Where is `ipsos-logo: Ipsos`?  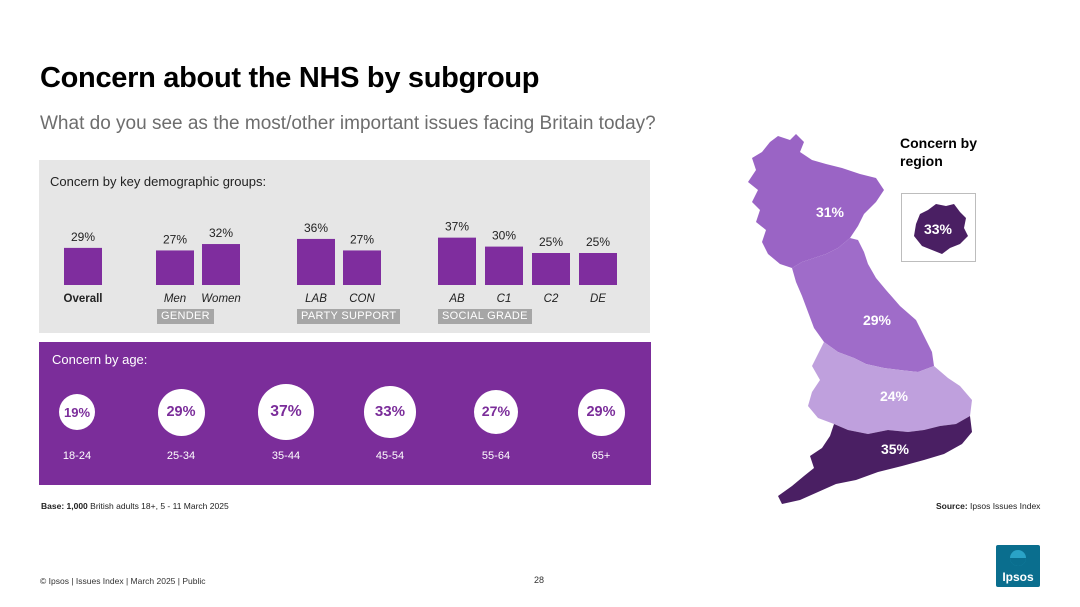 ipsos-logo: Ipsos is located at coordinates (1018, 566).